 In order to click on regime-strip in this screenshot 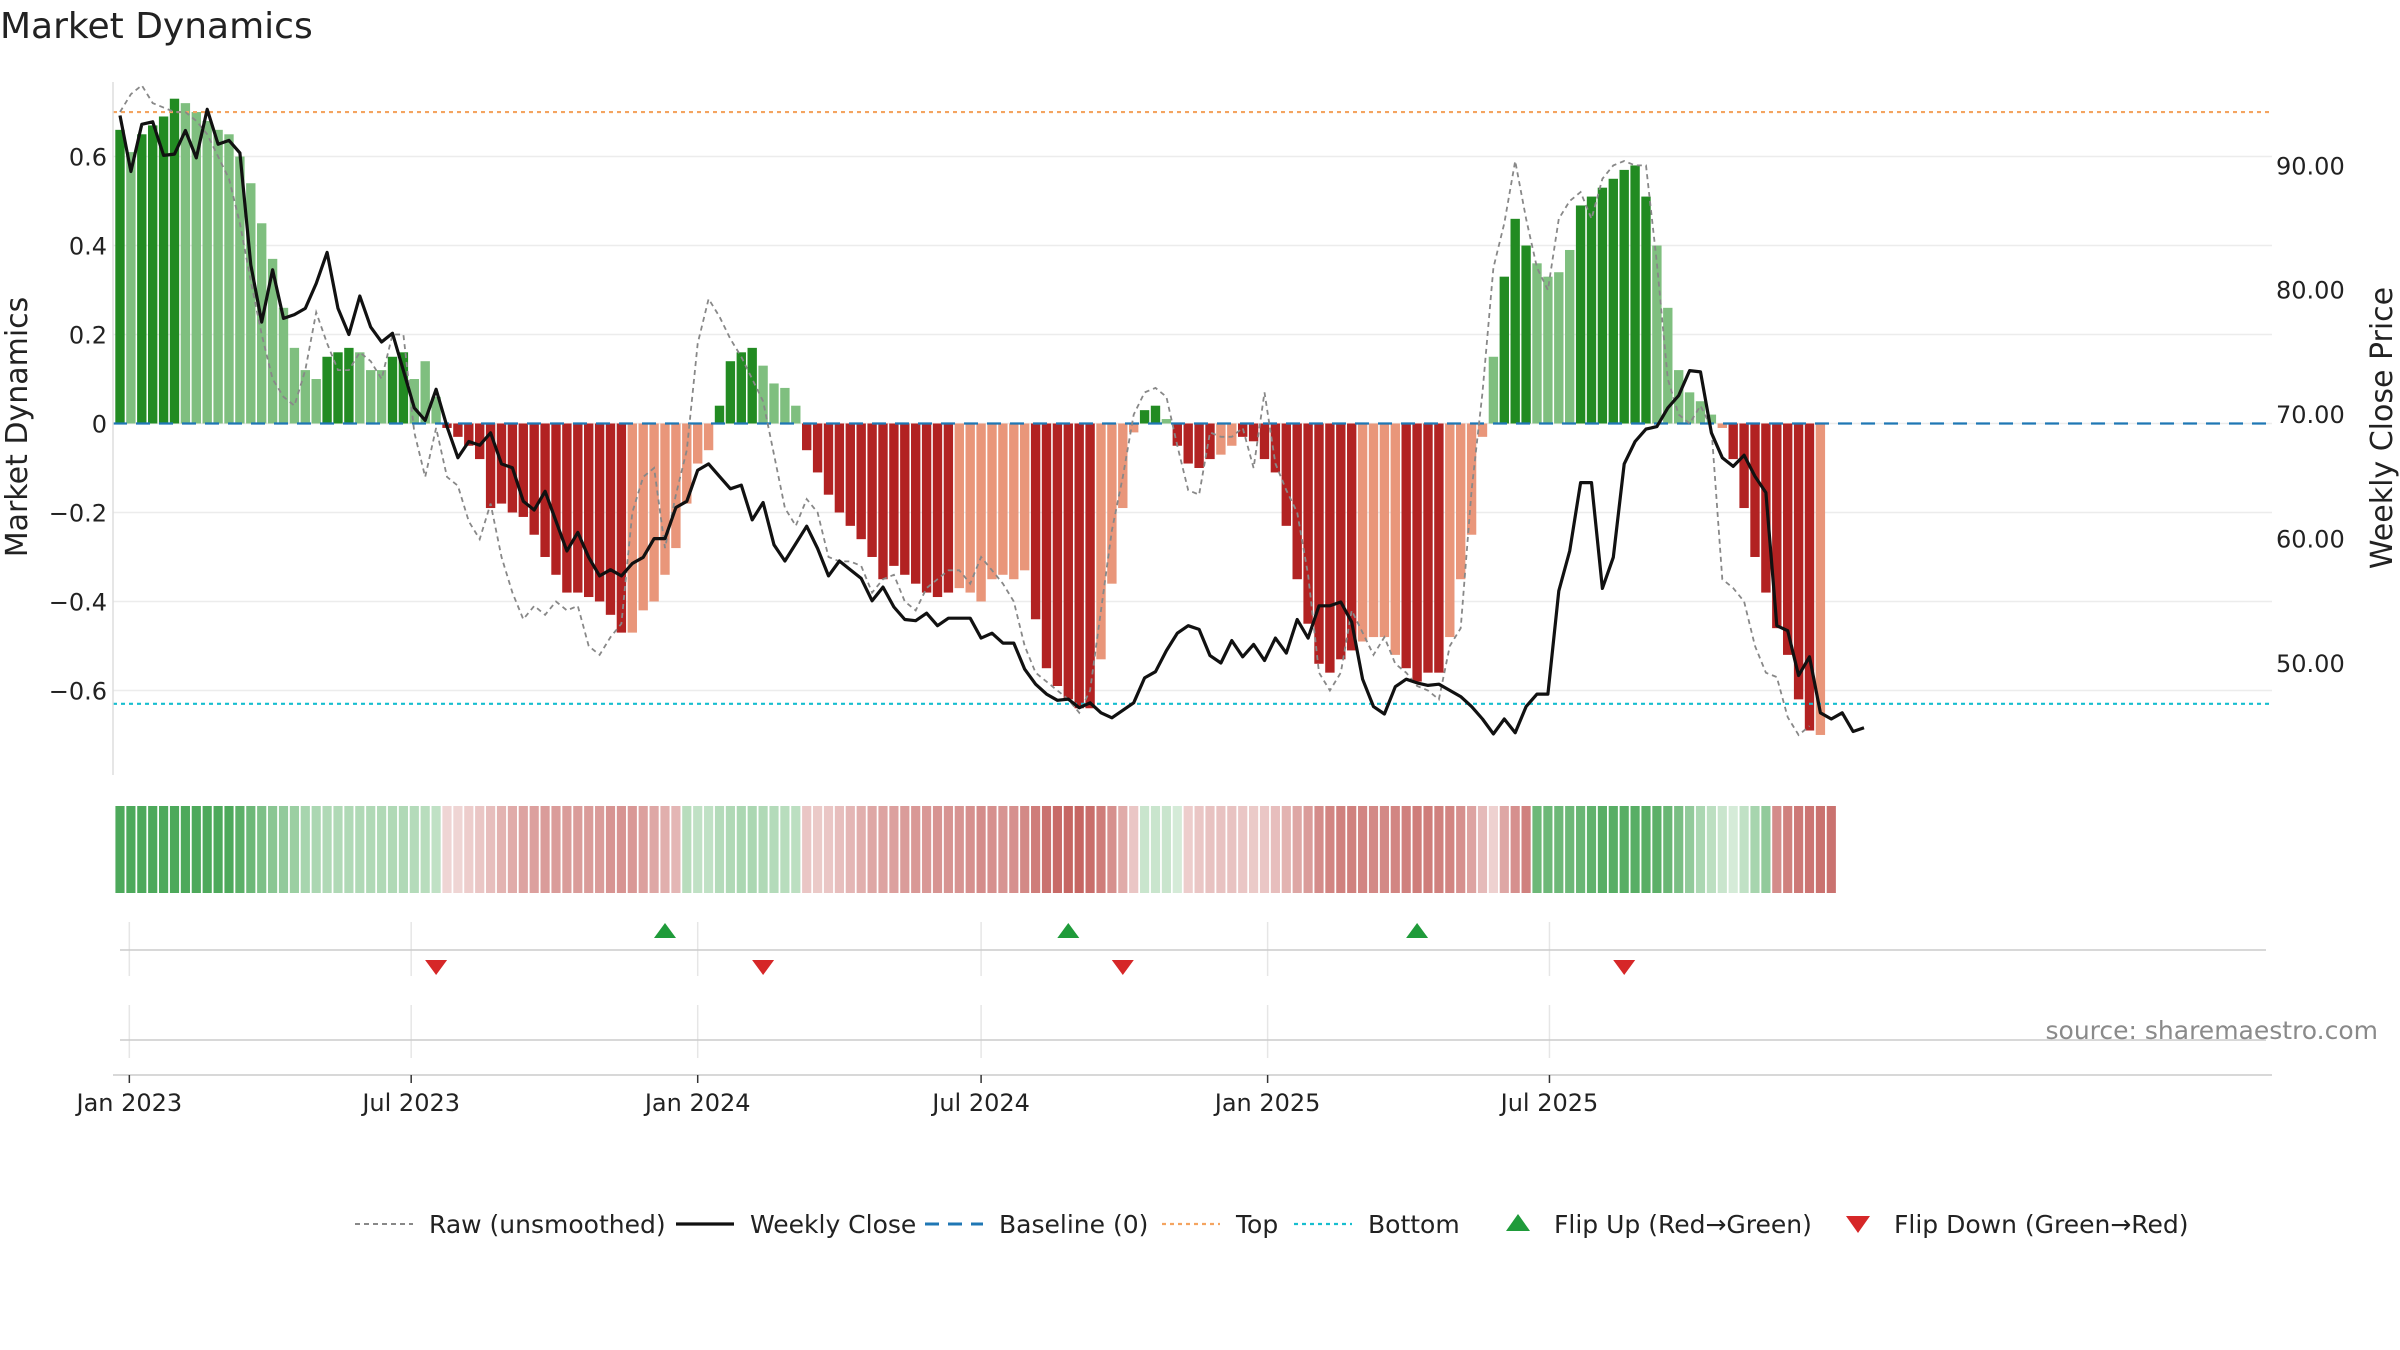, I will do `click(975, 849)`.